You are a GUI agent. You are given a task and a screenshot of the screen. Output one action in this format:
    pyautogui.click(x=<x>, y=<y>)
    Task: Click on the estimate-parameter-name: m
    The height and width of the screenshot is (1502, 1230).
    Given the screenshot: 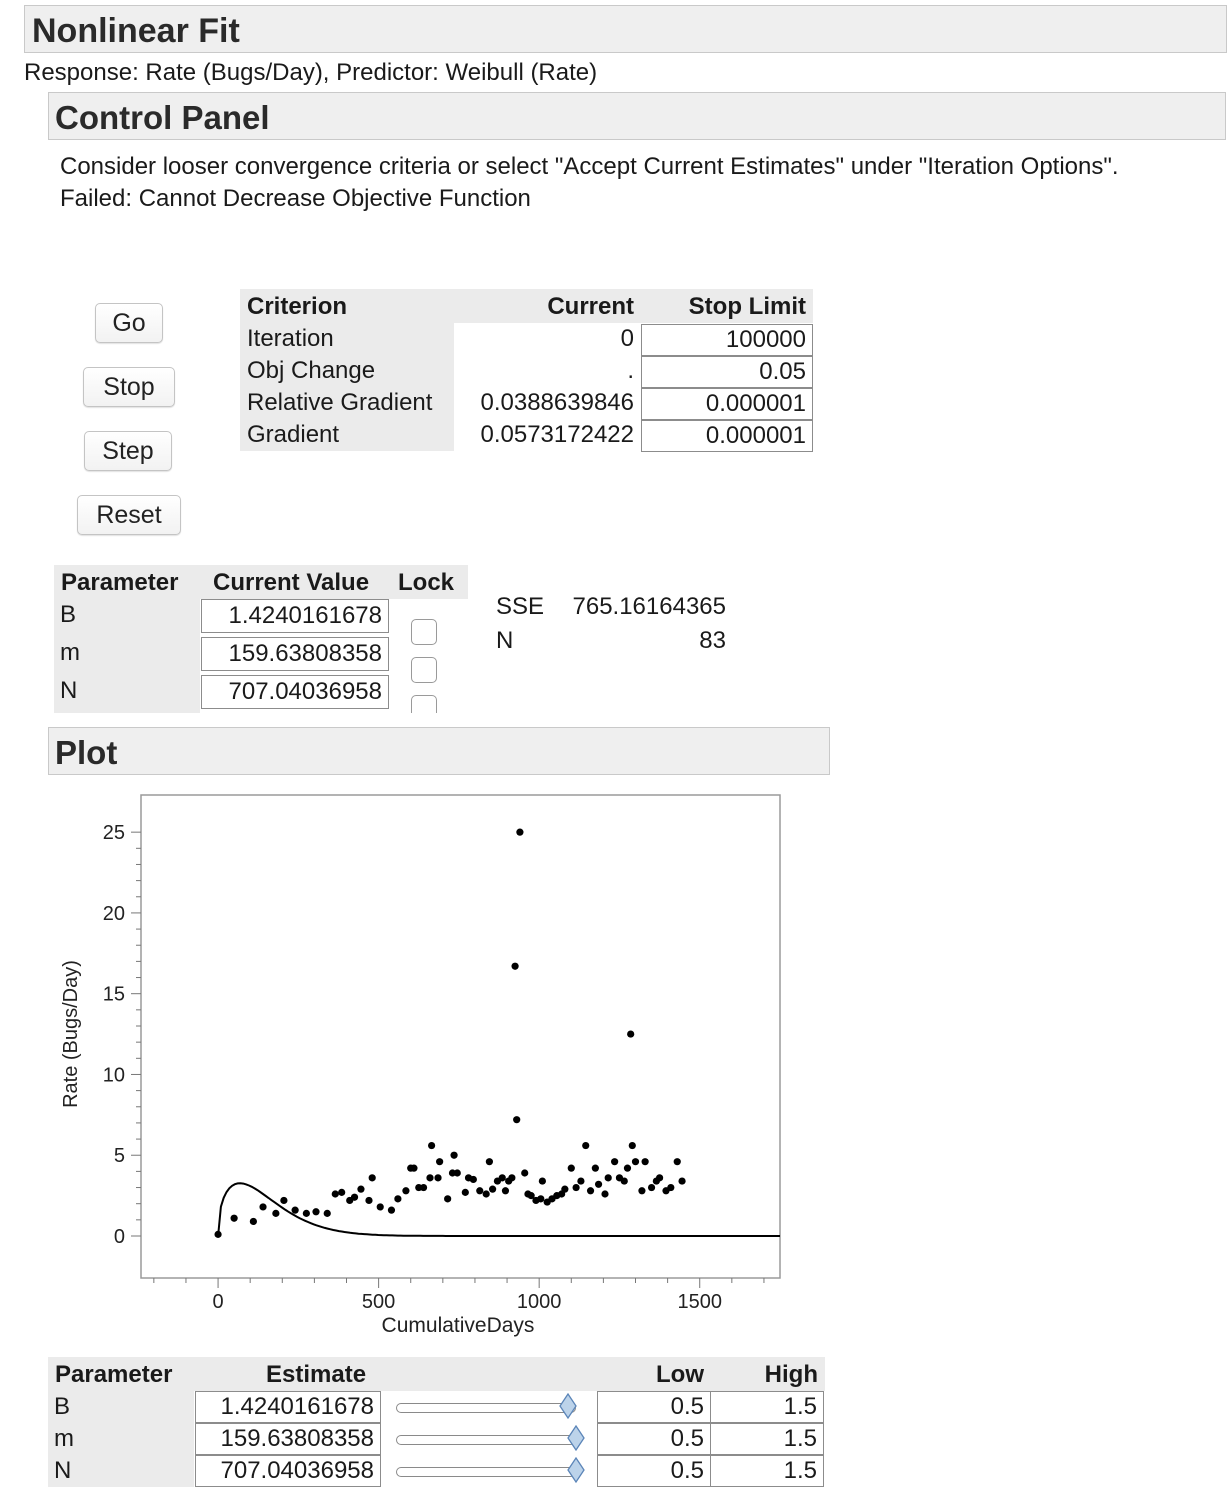 What is the action you would take?
    pyautogui.click(x=64, y=1438)
    